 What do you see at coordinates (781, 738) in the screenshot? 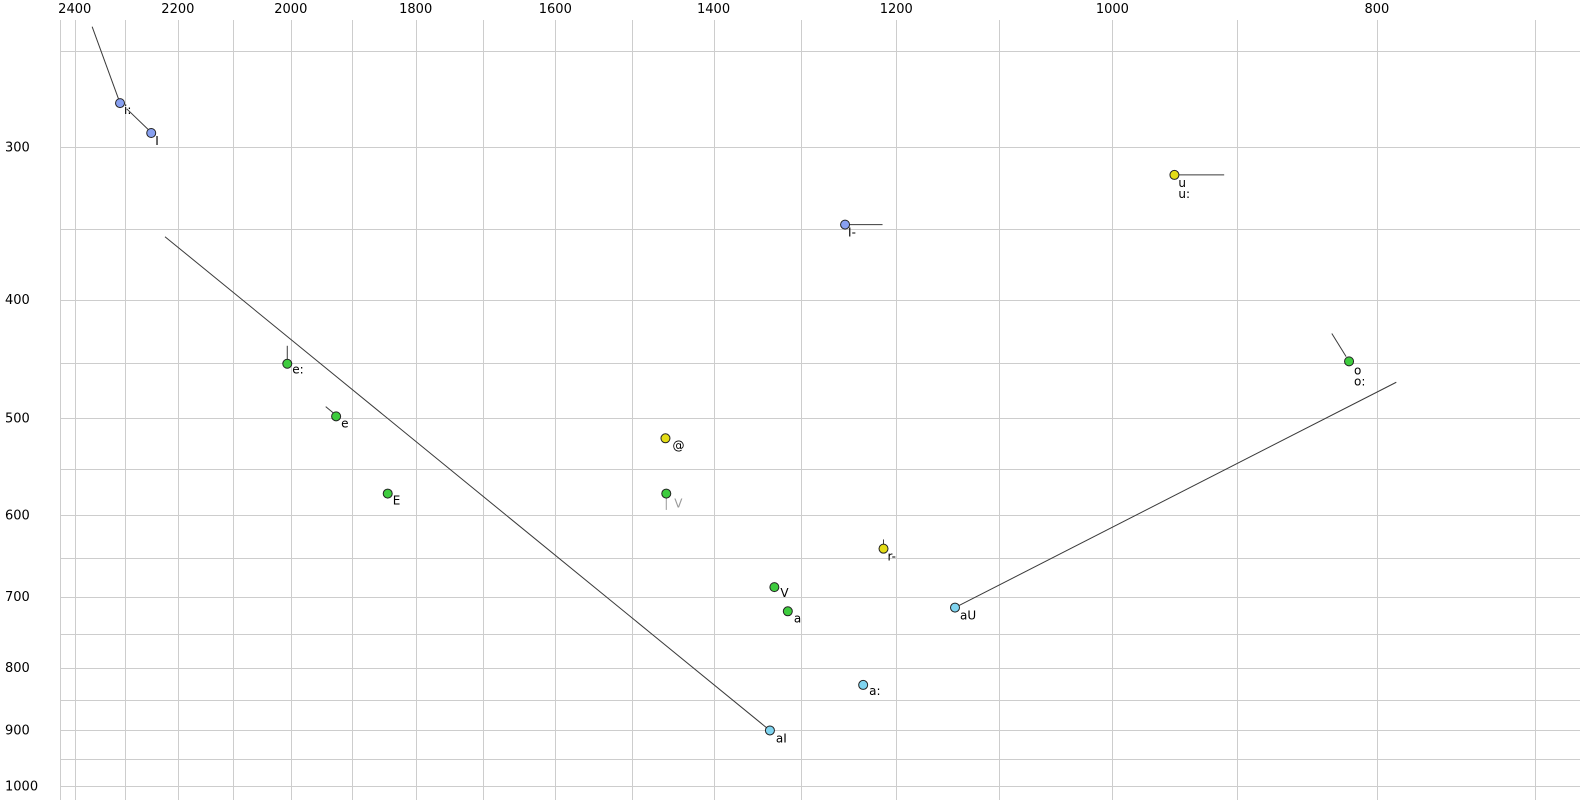
I see `vowel-label: aI` at bounding box center [781, 738].